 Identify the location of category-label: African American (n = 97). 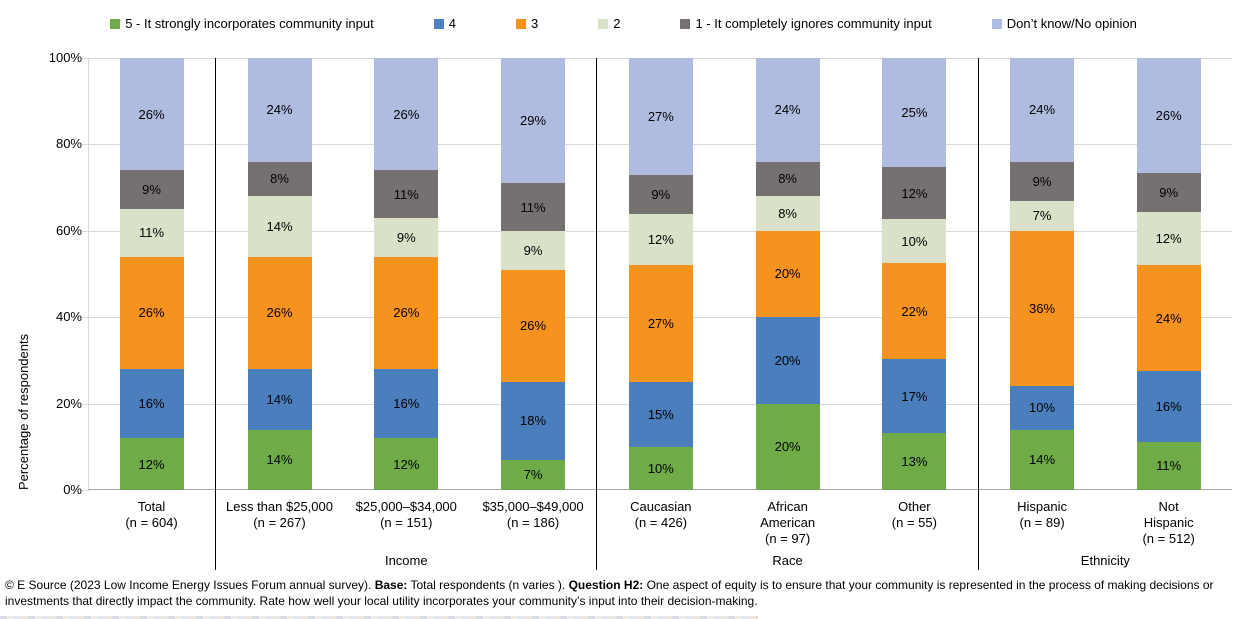
(788, 522).